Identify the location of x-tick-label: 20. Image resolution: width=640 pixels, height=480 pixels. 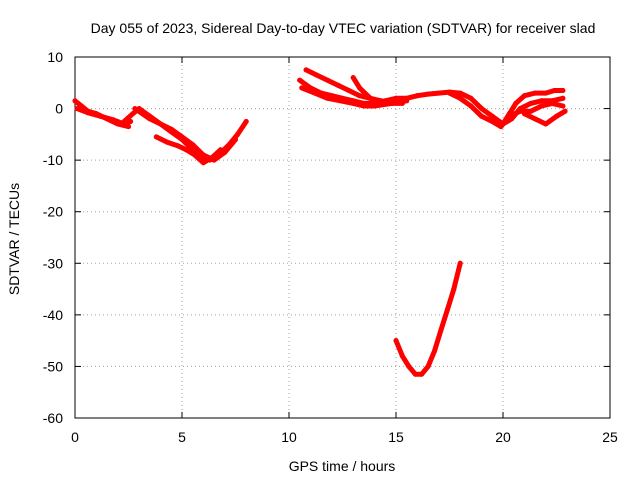
(503, 437).